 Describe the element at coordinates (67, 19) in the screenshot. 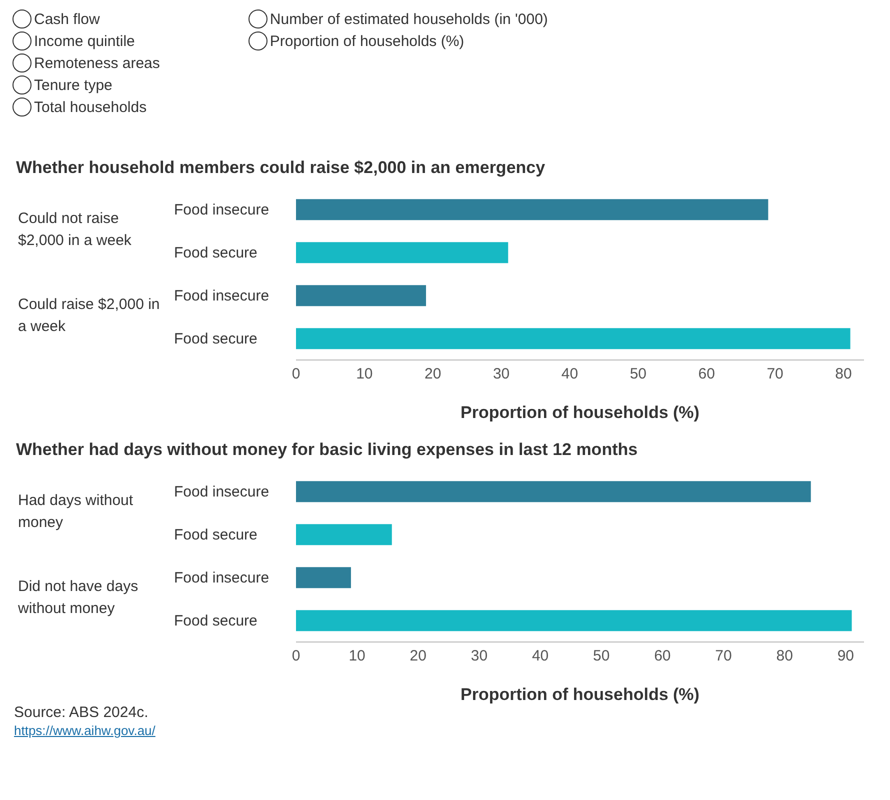

I see `text: Cash flow` at that location.